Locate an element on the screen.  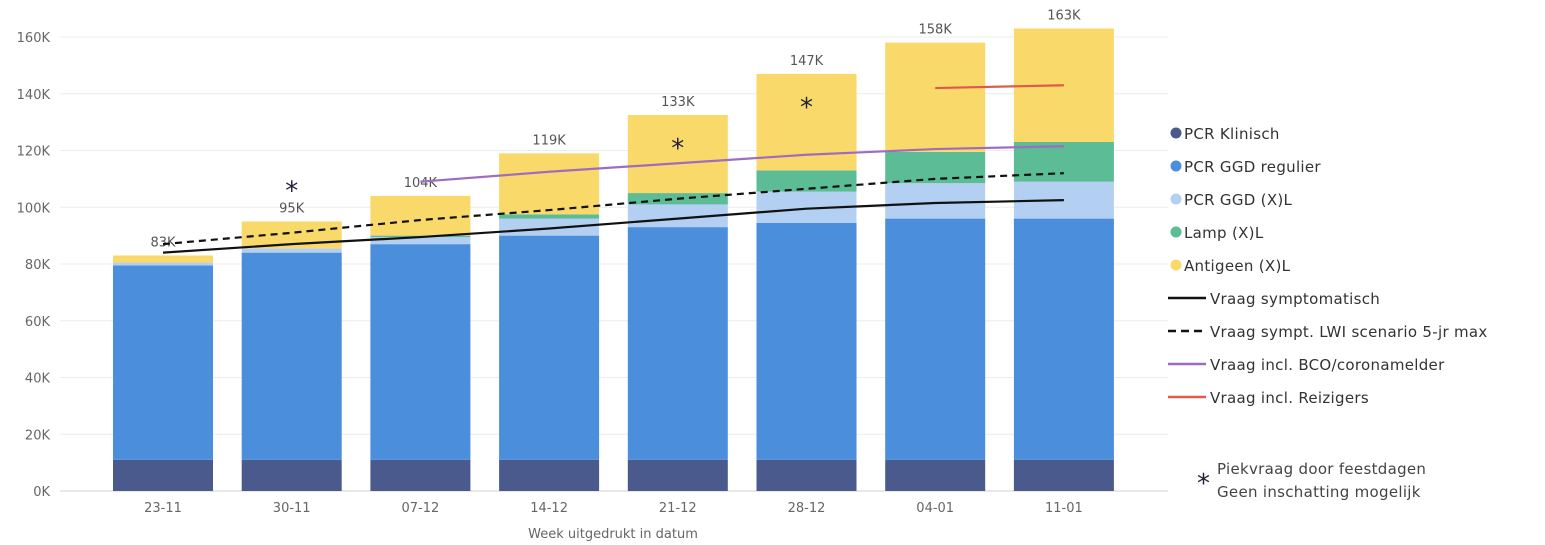
x-tick-label: 30-11 is located at coordinates (292, 508).